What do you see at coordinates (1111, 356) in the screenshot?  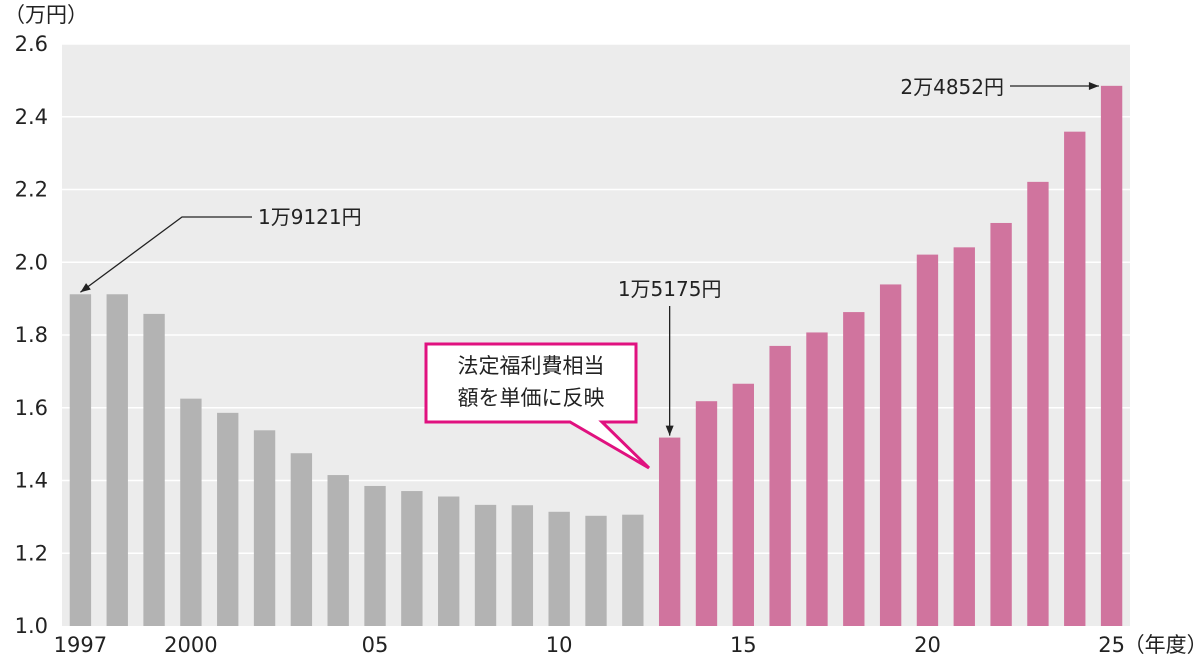 I see `bar-2025` at bounding box center [1111, 356].